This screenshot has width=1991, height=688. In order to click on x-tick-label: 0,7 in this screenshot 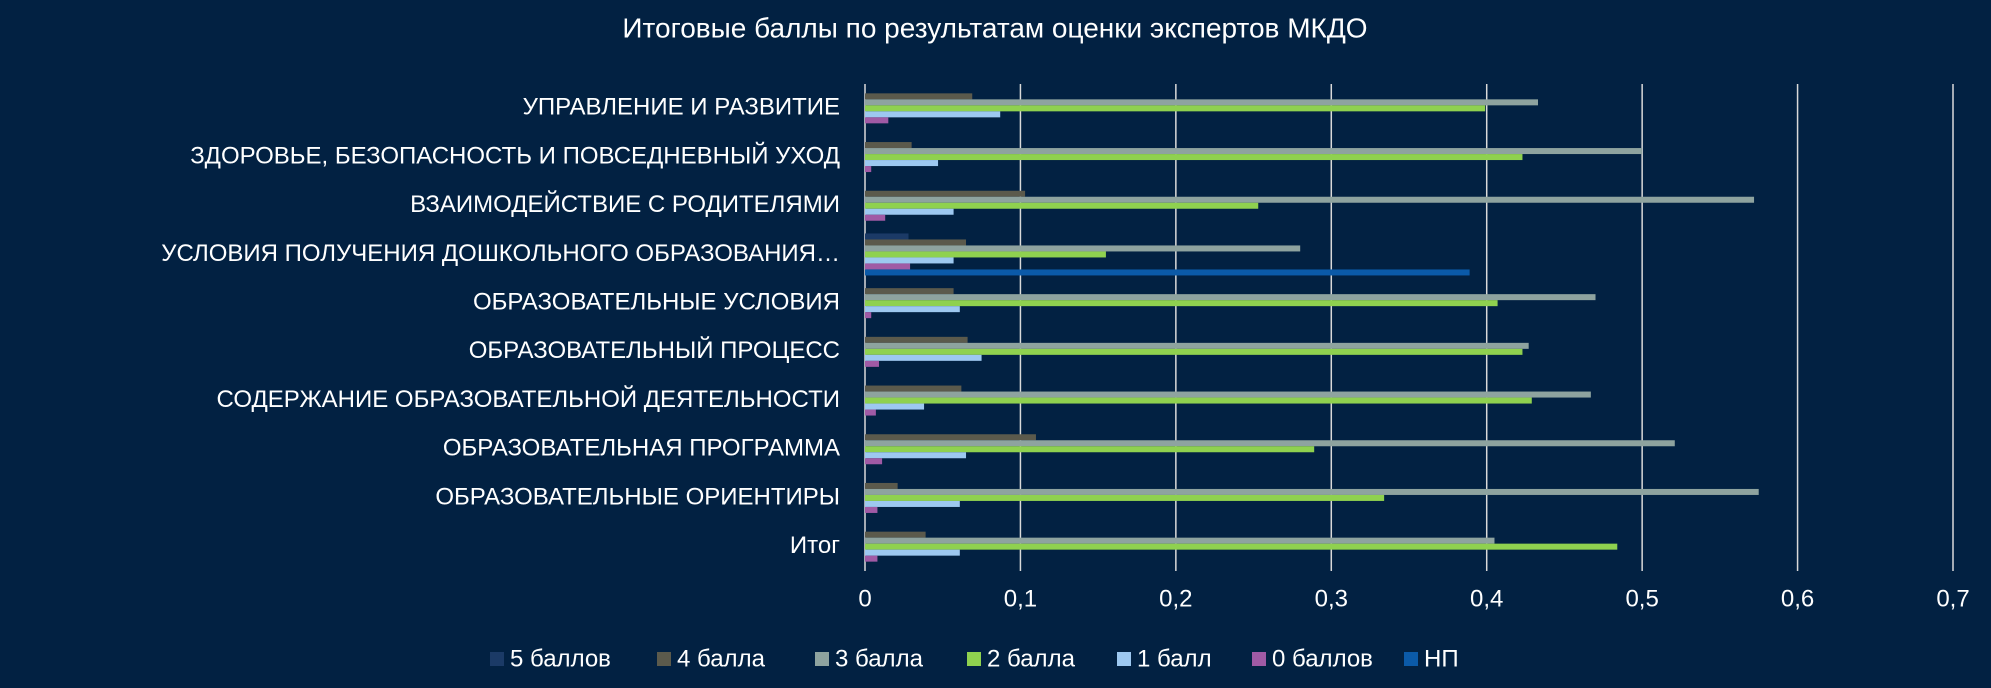, I will do `click(1952, 598)`.